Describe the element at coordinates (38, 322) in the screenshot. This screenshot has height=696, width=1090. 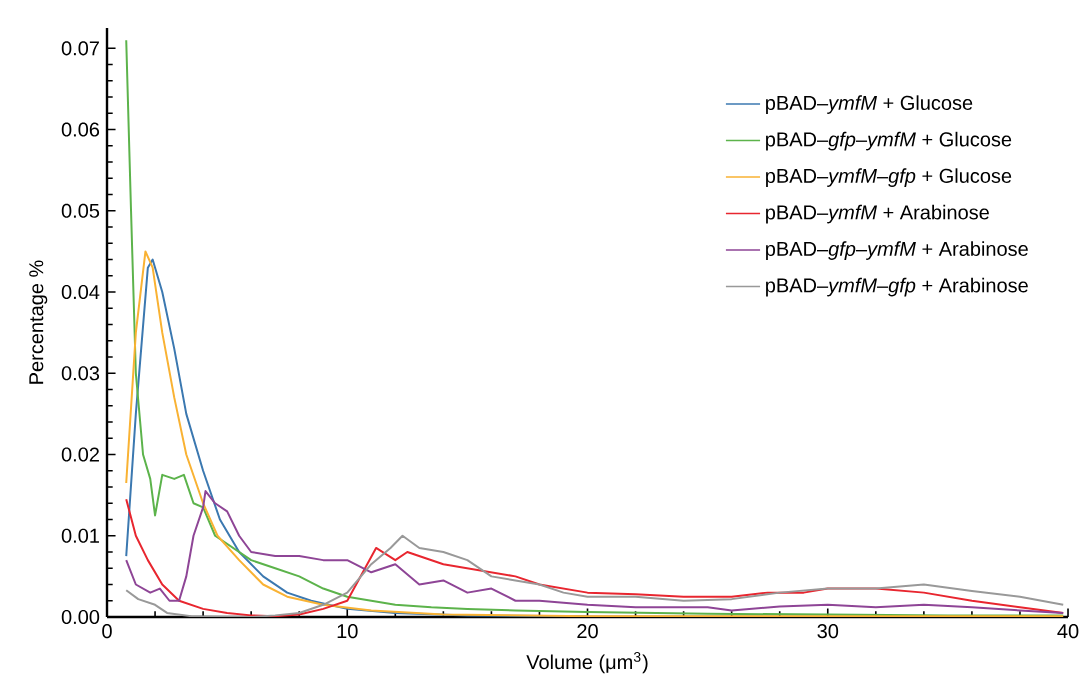
I see `y-axis-title: Percentage %` at that location.